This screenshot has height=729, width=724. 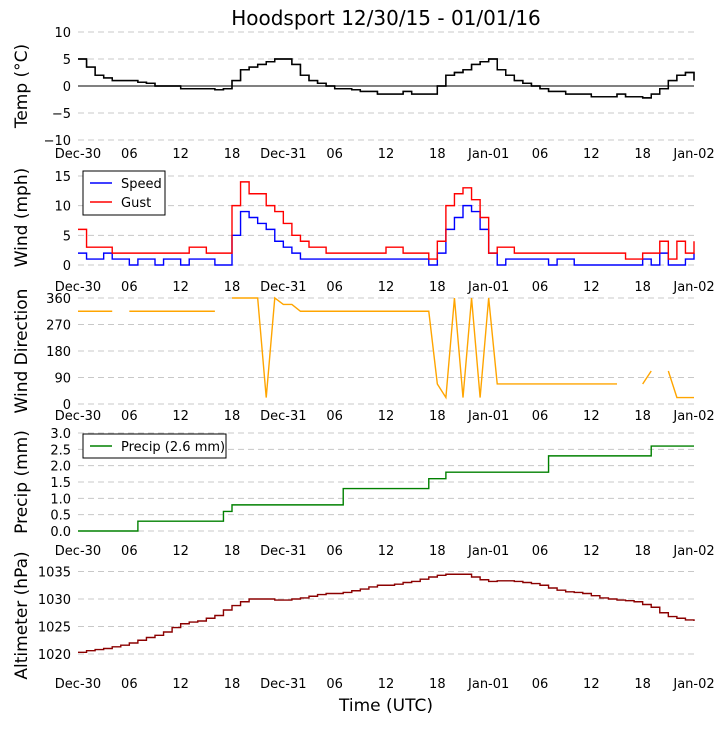 What do you see at coordinates (54, 573) in the screenshot?
I see `y-tick-label: 1035` at bounding box center [54, 573].